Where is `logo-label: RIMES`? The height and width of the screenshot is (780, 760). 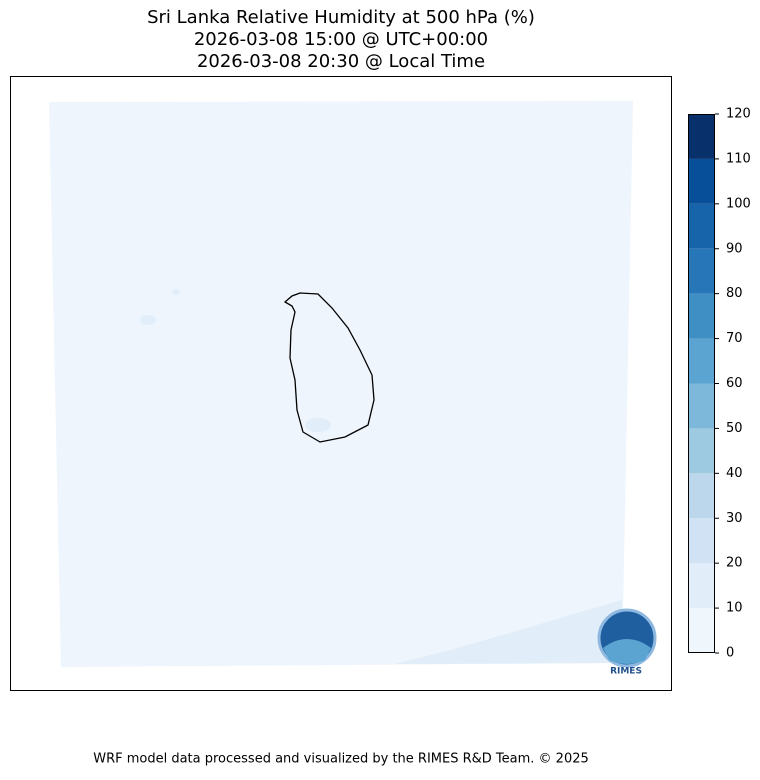 logo-label: RIMES is located at coordinates (626, 672).